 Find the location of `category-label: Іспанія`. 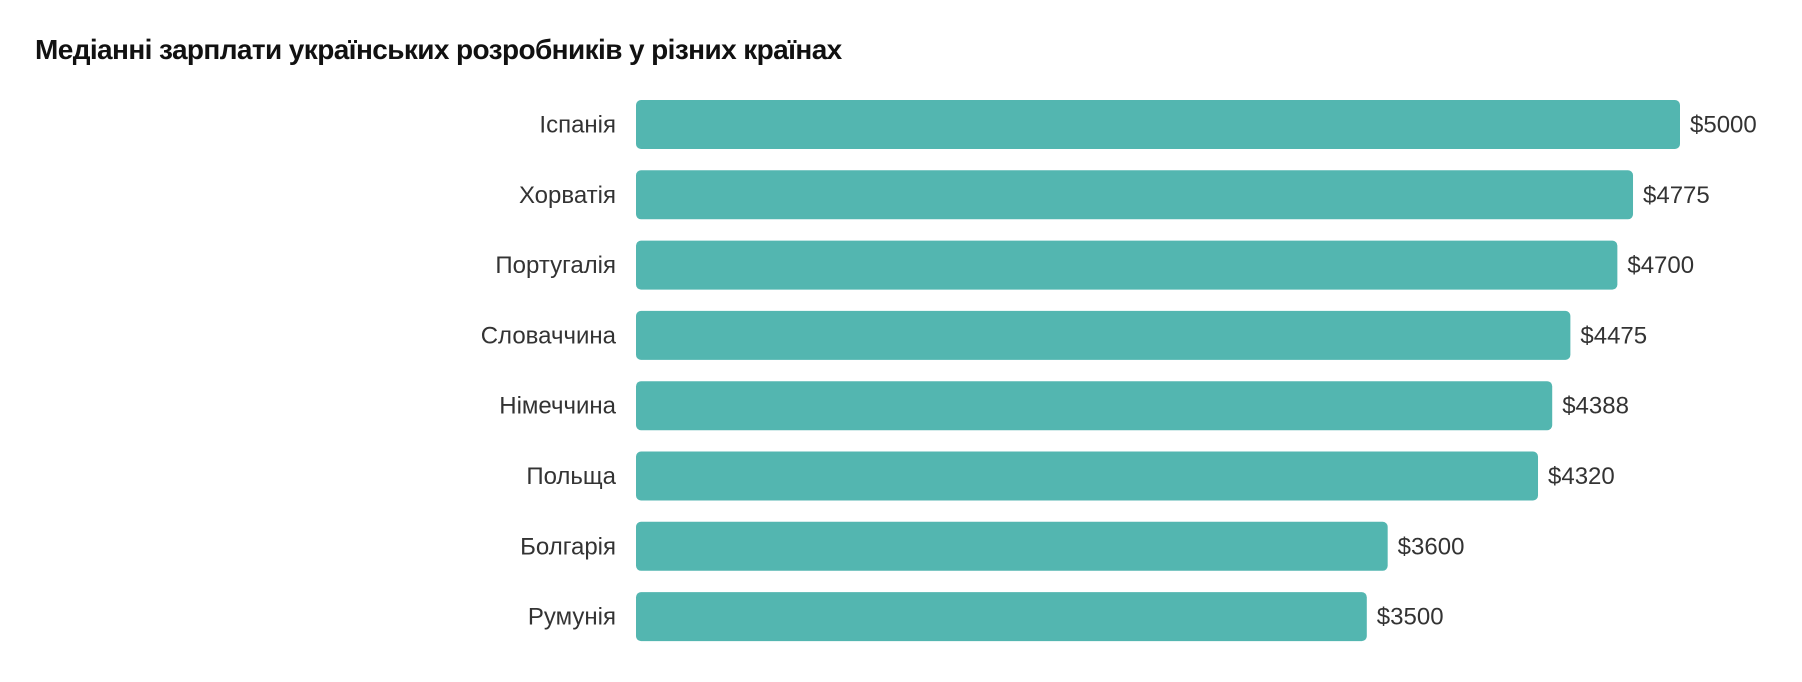

category-label: Іспанія is located at coordinates (577, 125).